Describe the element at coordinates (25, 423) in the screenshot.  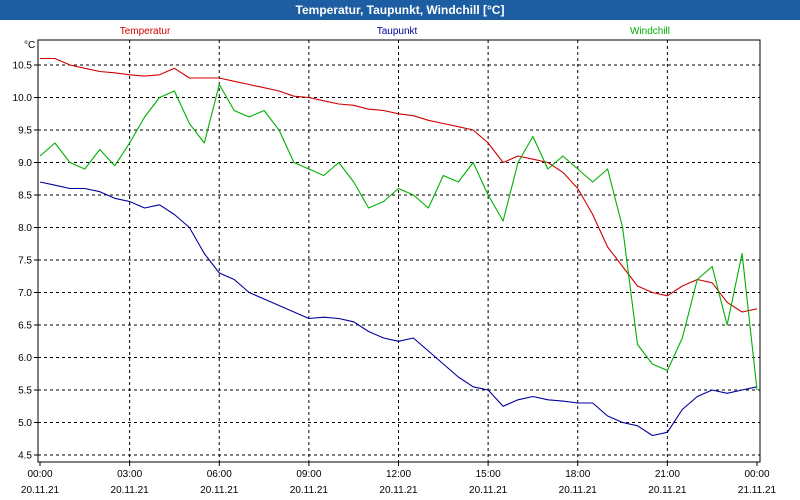
I see `y-tick-label: 5.0` at that location.